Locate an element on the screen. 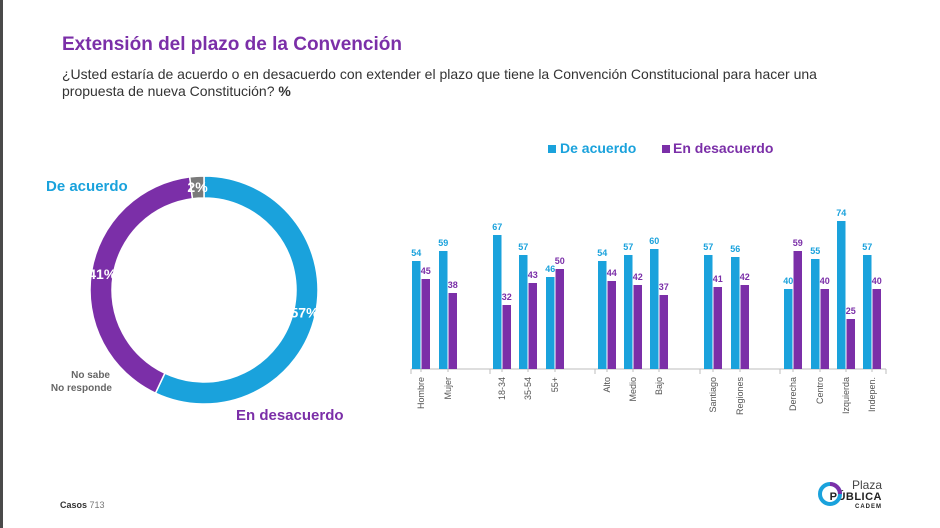 This screenshot has width=940, height=528. data-label-desacuerdo-2: 32 is located at coordinates (507, 297).